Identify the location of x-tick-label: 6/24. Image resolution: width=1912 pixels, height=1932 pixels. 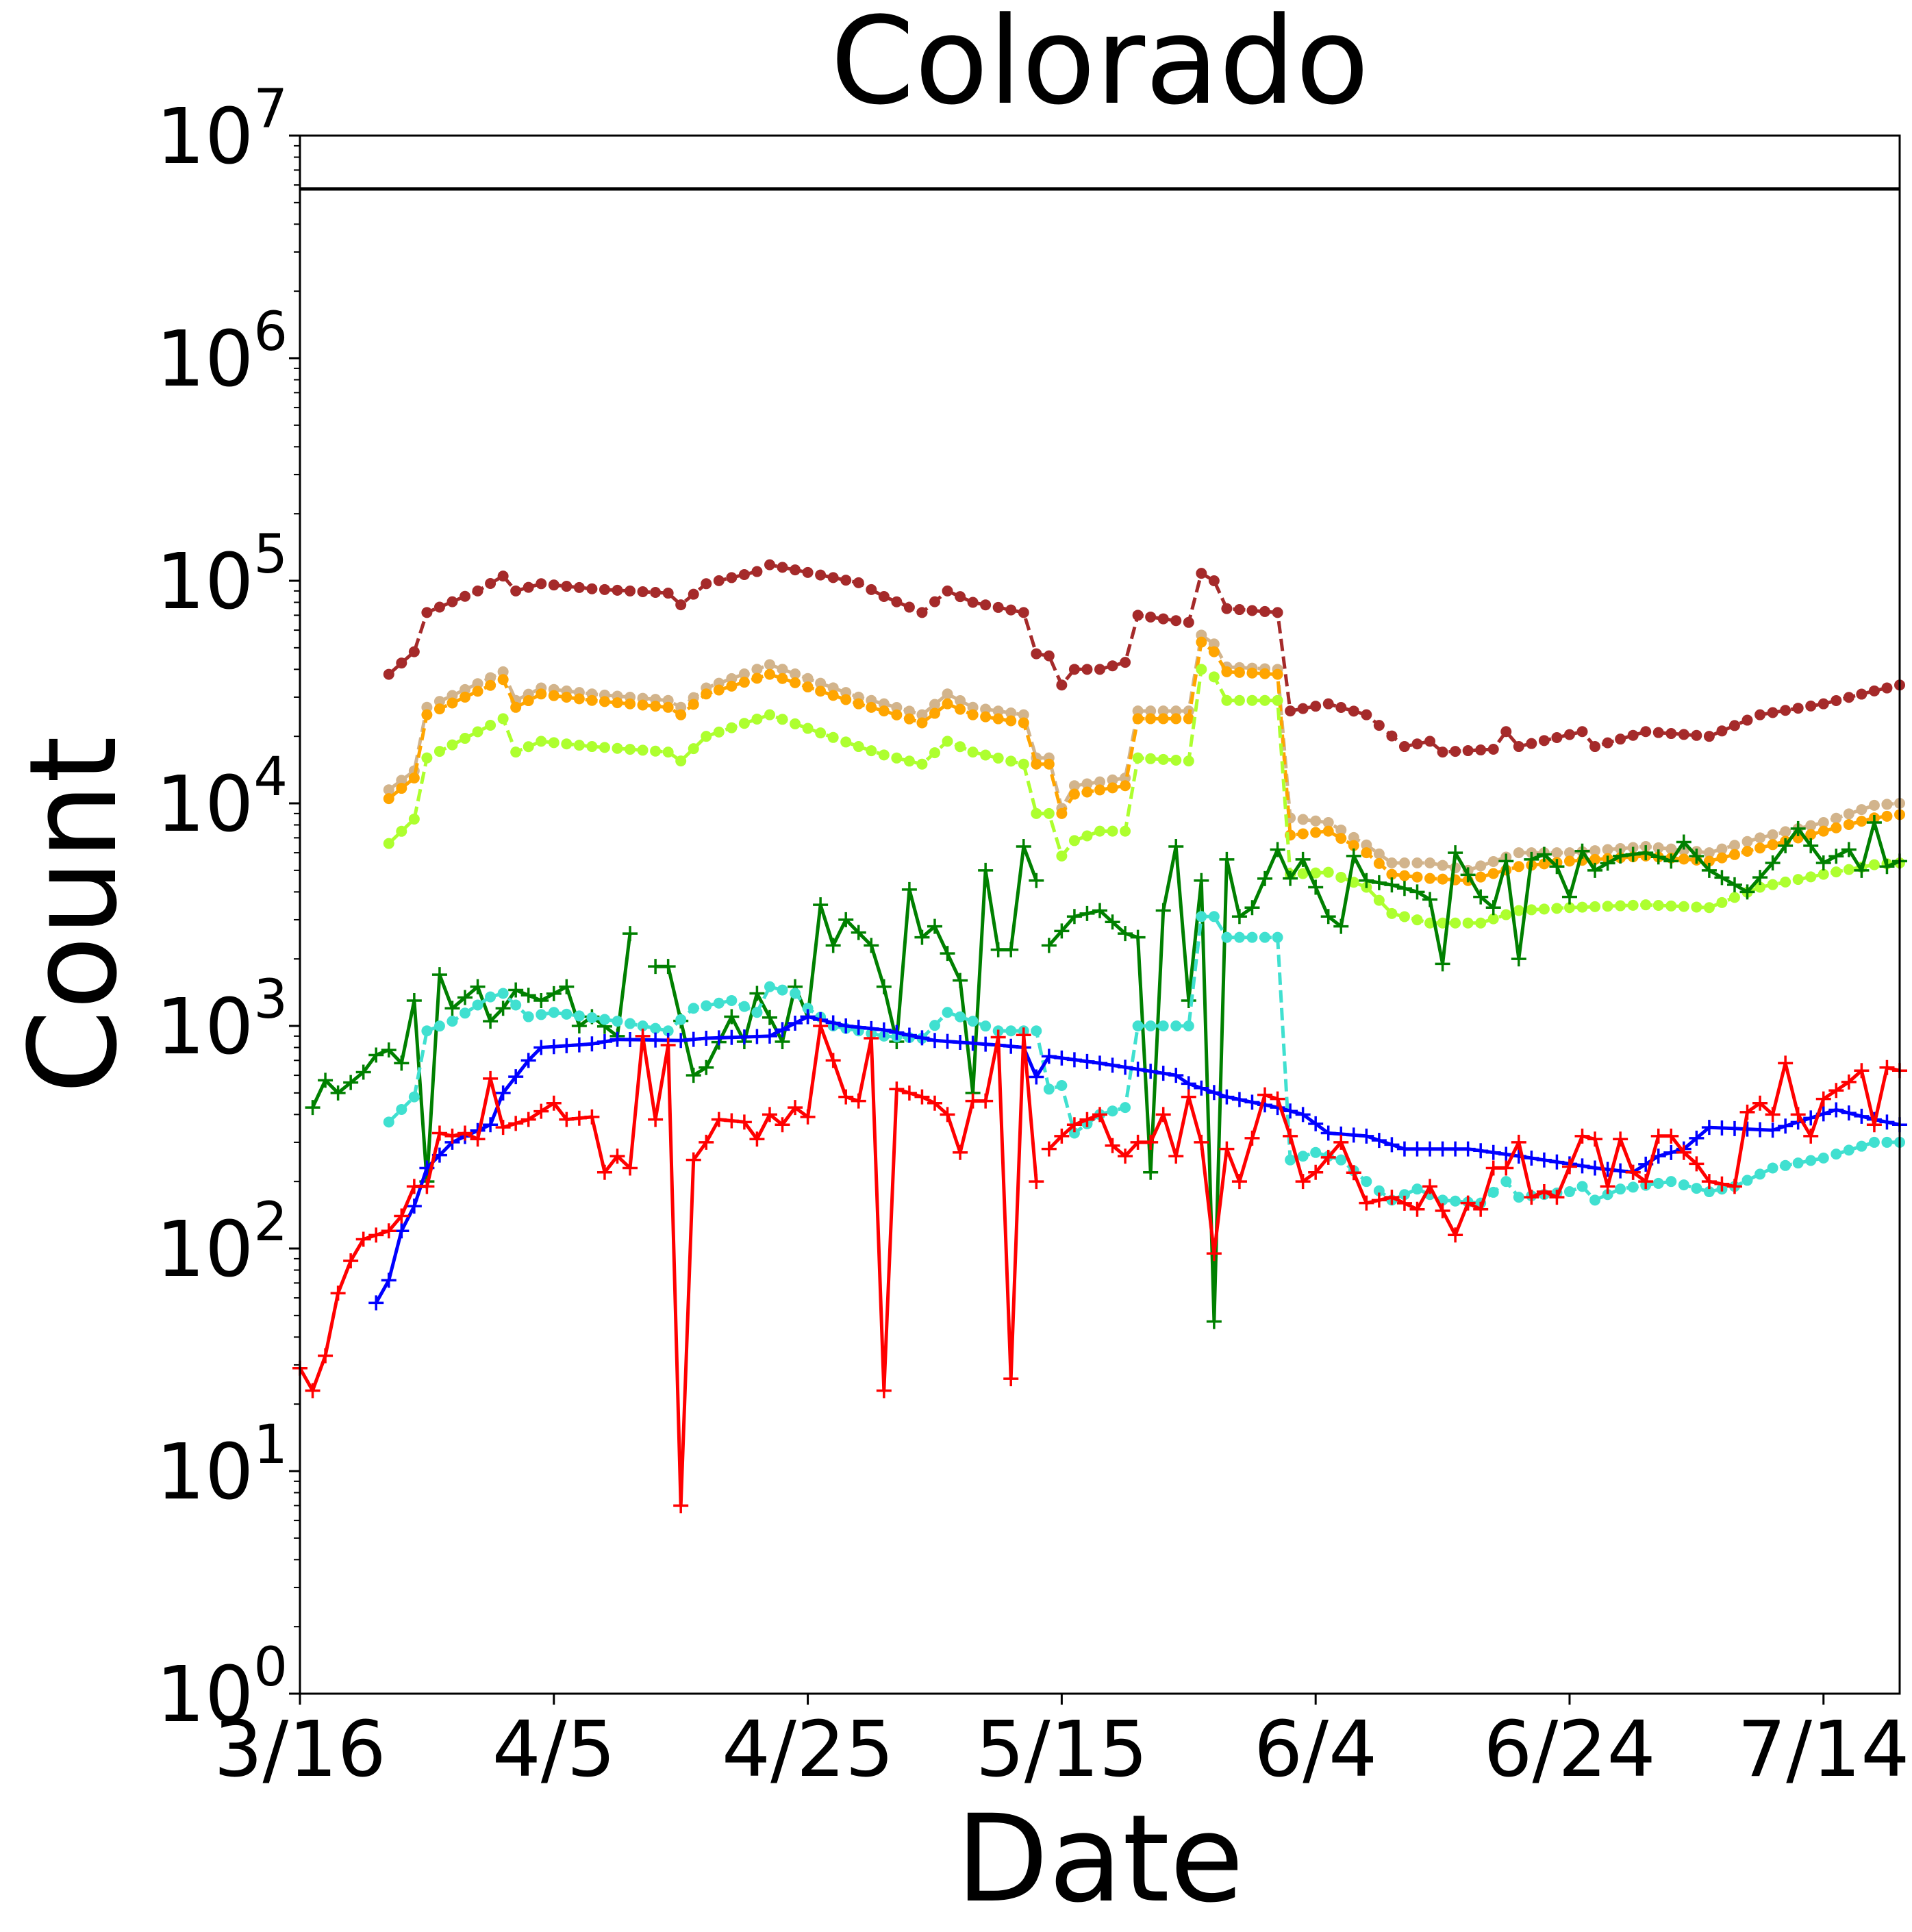
(1569, 1750).